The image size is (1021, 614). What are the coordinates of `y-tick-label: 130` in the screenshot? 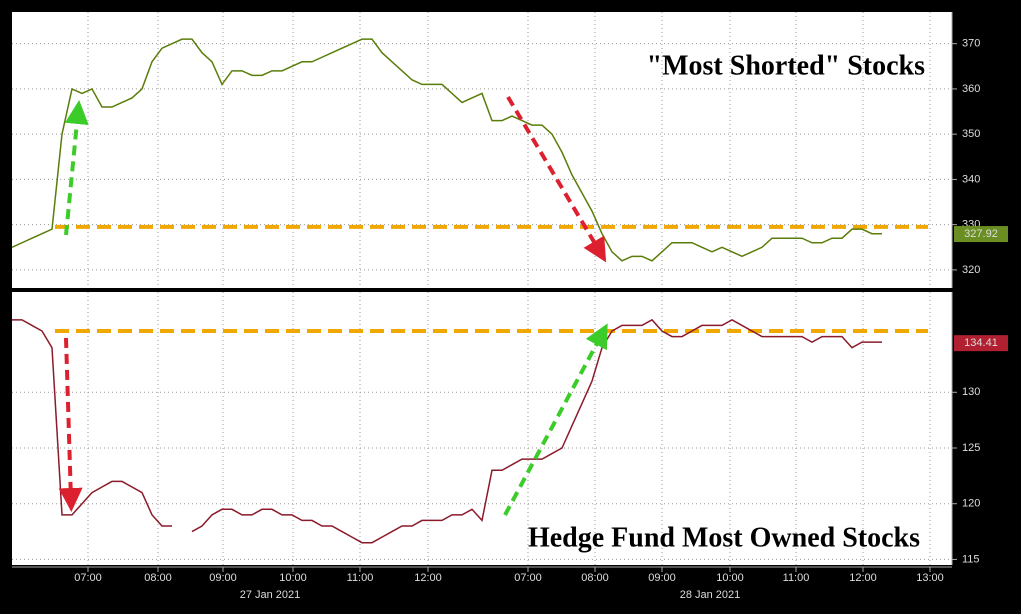 It's located at (971, 392).